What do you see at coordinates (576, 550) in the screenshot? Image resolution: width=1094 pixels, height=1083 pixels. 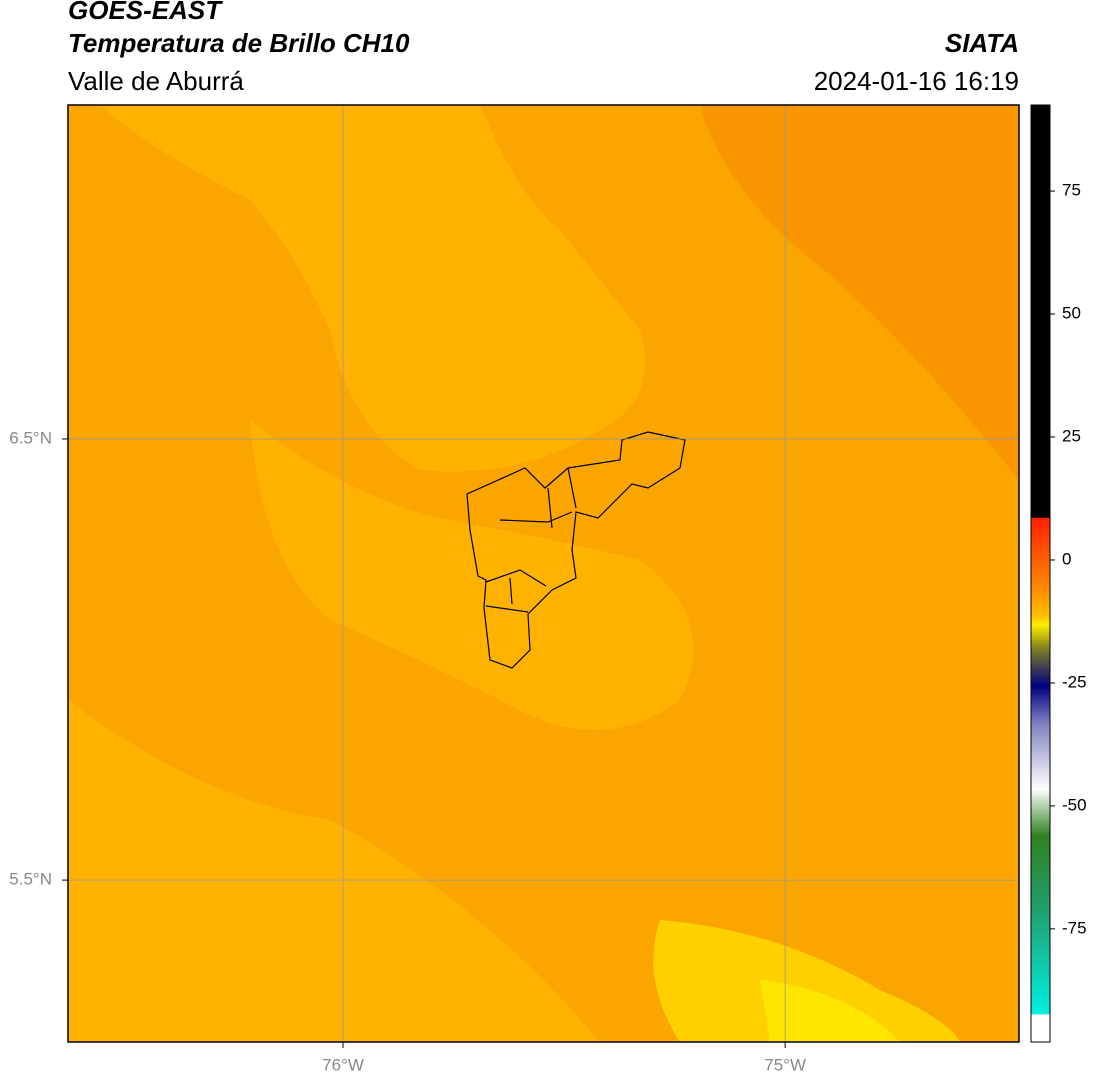 I see `valley-boundary` at bounding box center [576, 550].